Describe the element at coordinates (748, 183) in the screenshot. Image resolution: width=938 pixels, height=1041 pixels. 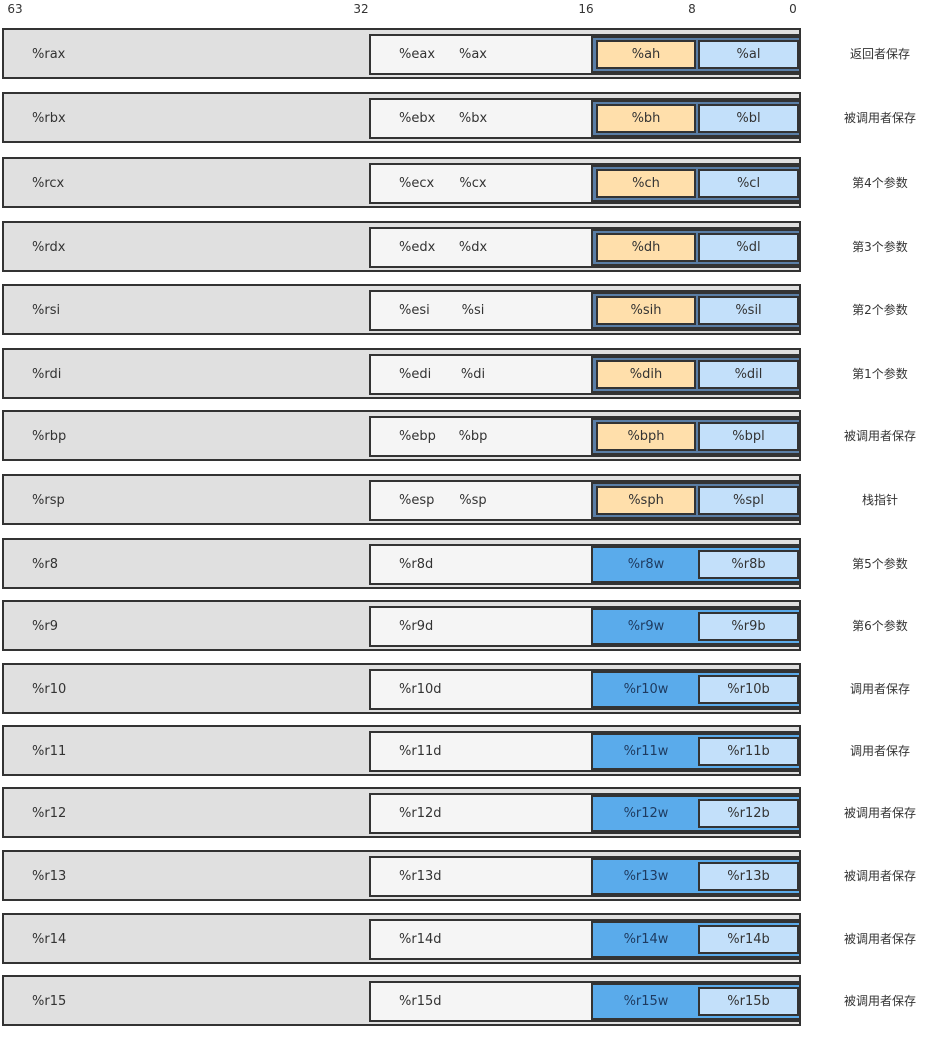
I see `register-low8-box: %cl` at that location.